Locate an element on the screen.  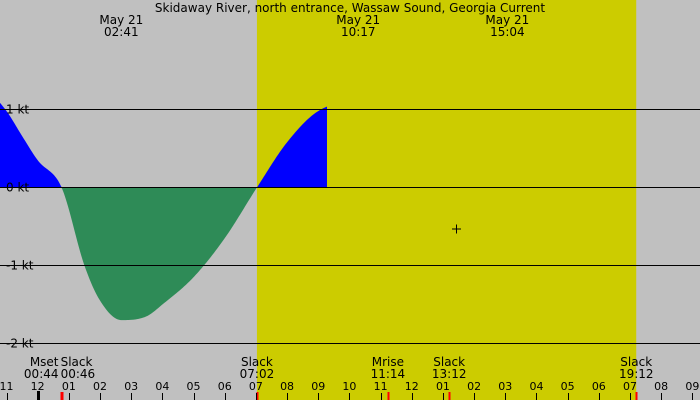
crosshair-cursor is located at coordinates (456, 229).